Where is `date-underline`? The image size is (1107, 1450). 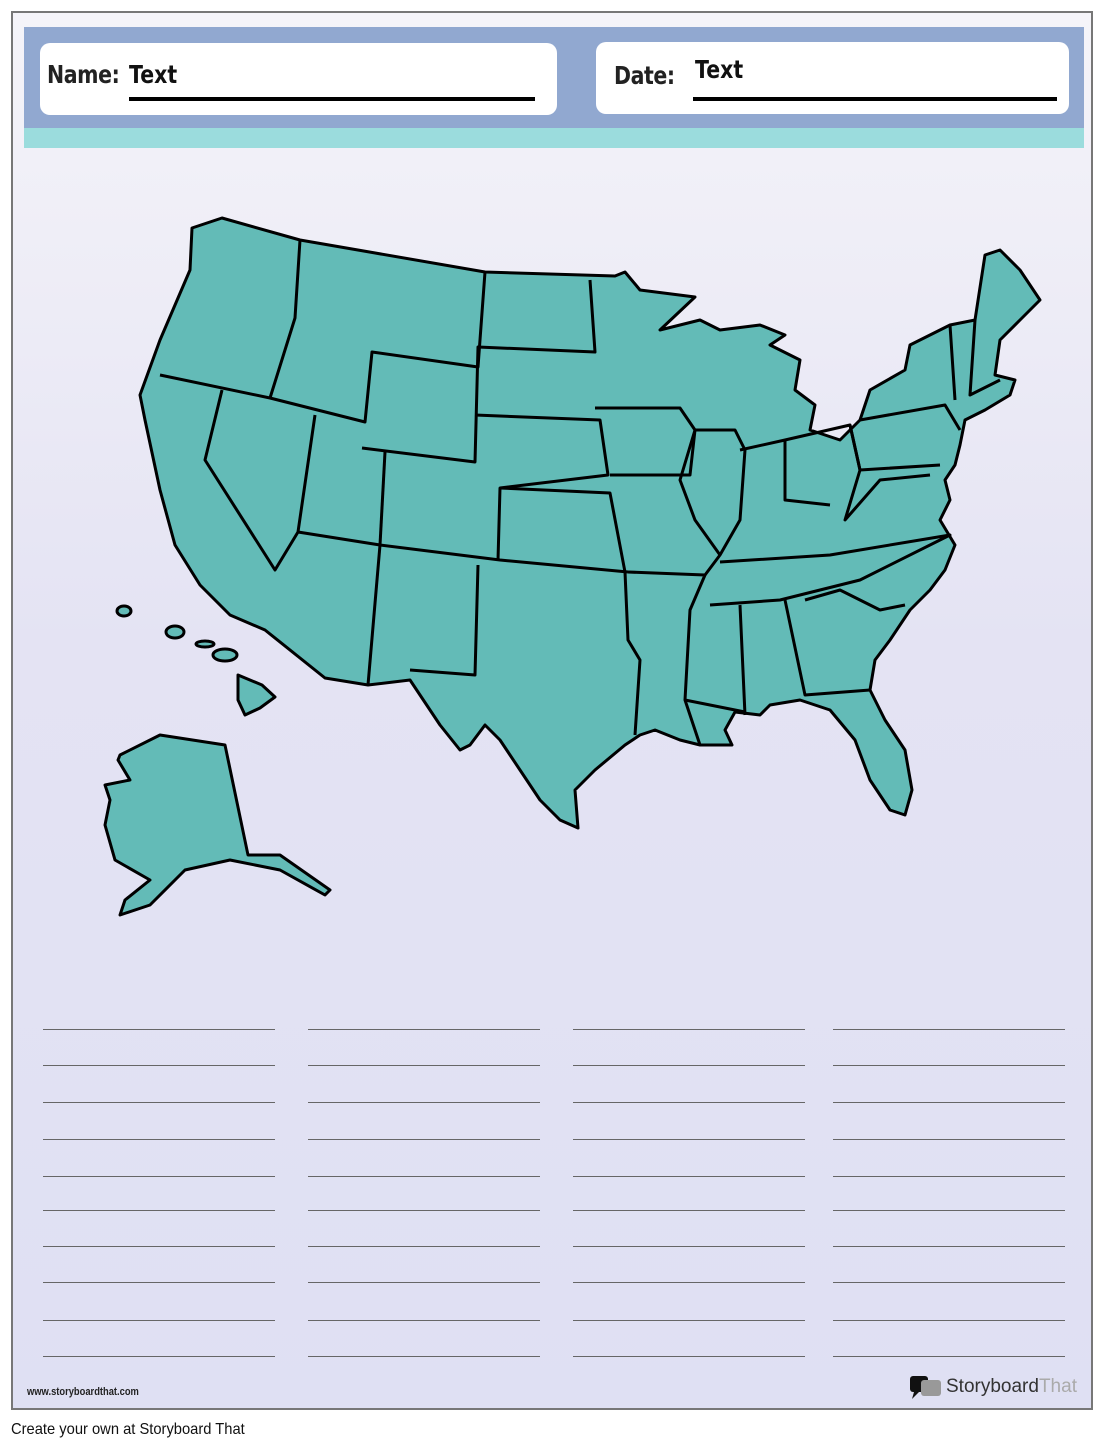
date-underline is located at coordinates (875, 99).